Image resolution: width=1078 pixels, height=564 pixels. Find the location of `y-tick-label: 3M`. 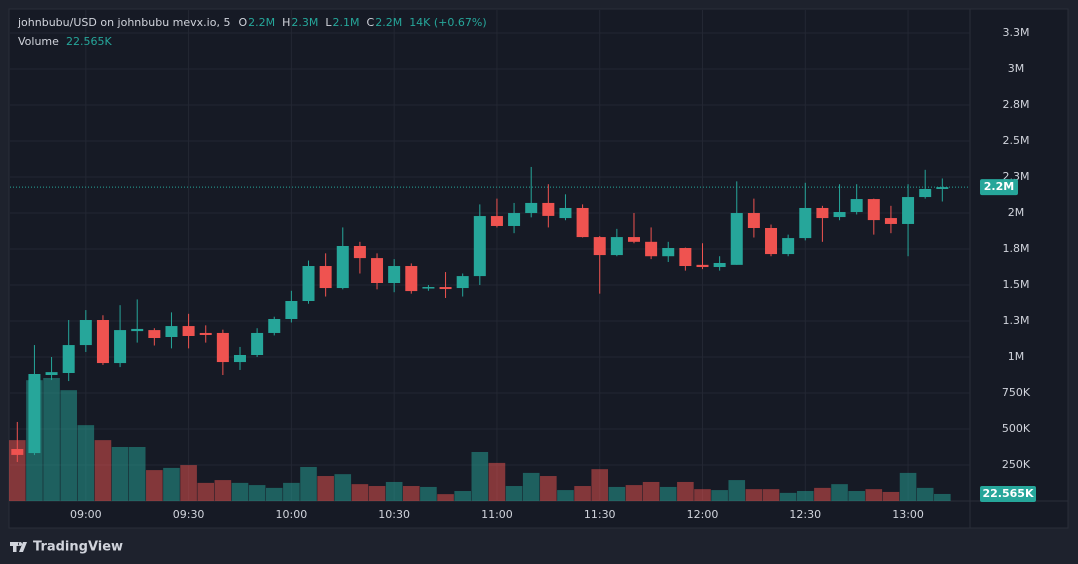

y-tick-label: 3M is located at coordinates (1016, 68).